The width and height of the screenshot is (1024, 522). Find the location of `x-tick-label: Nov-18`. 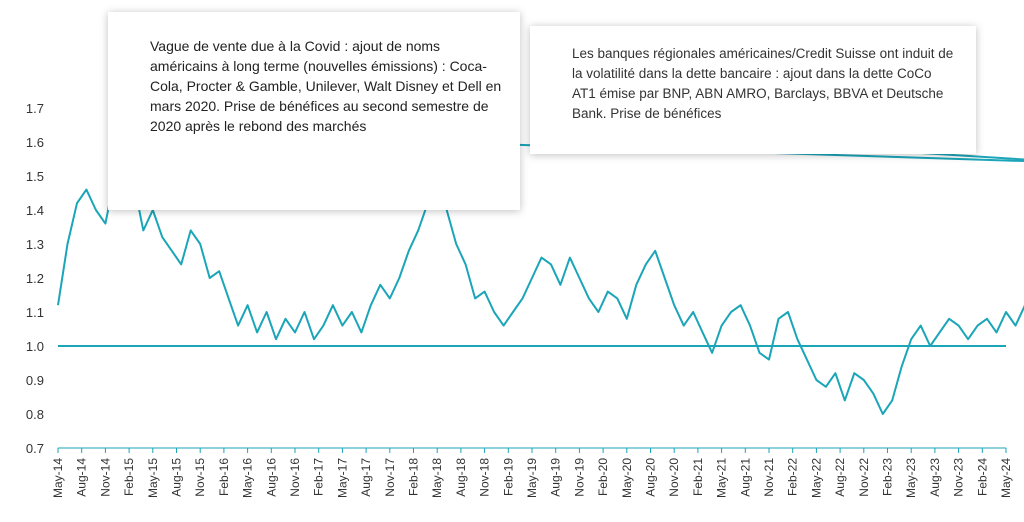

x-tick-label: Nov-18 is located at coordinates (485, 477).